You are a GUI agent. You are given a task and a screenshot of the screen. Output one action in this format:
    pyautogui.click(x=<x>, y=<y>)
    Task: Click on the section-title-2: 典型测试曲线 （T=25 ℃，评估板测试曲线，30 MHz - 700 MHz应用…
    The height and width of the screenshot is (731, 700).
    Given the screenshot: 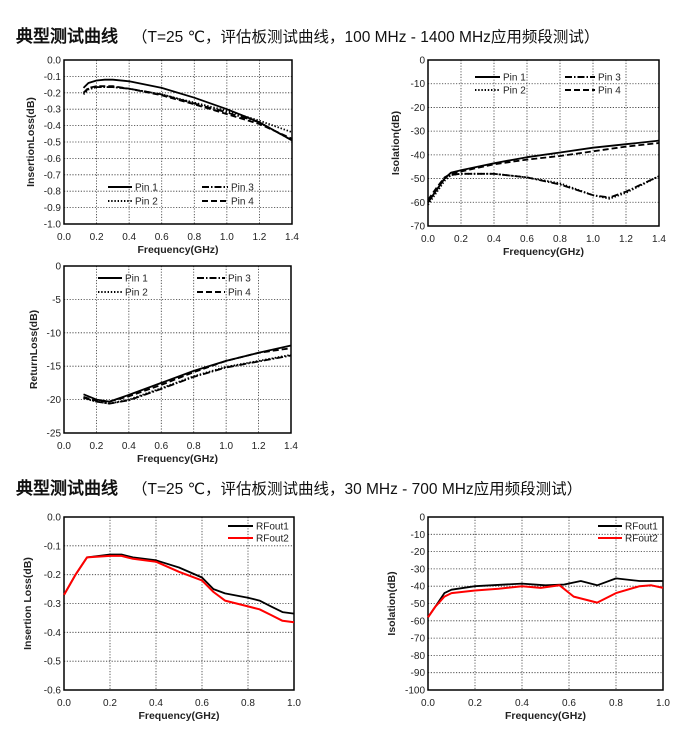 What is the action you would take?
    pyautogui.click(x=299, y=486)
    